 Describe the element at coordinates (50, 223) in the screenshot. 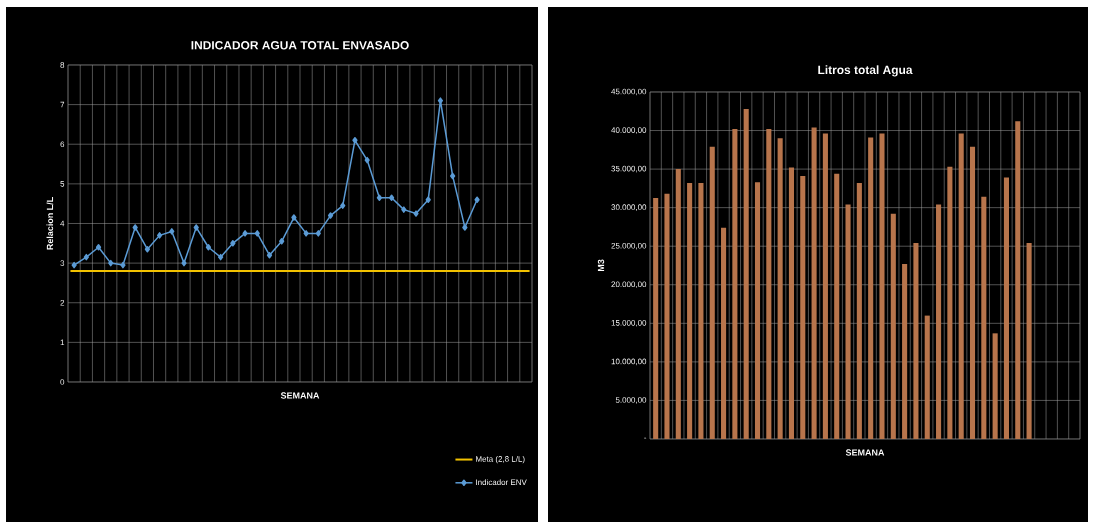

I see `y-axis-title: Relacion L/L` at that location.